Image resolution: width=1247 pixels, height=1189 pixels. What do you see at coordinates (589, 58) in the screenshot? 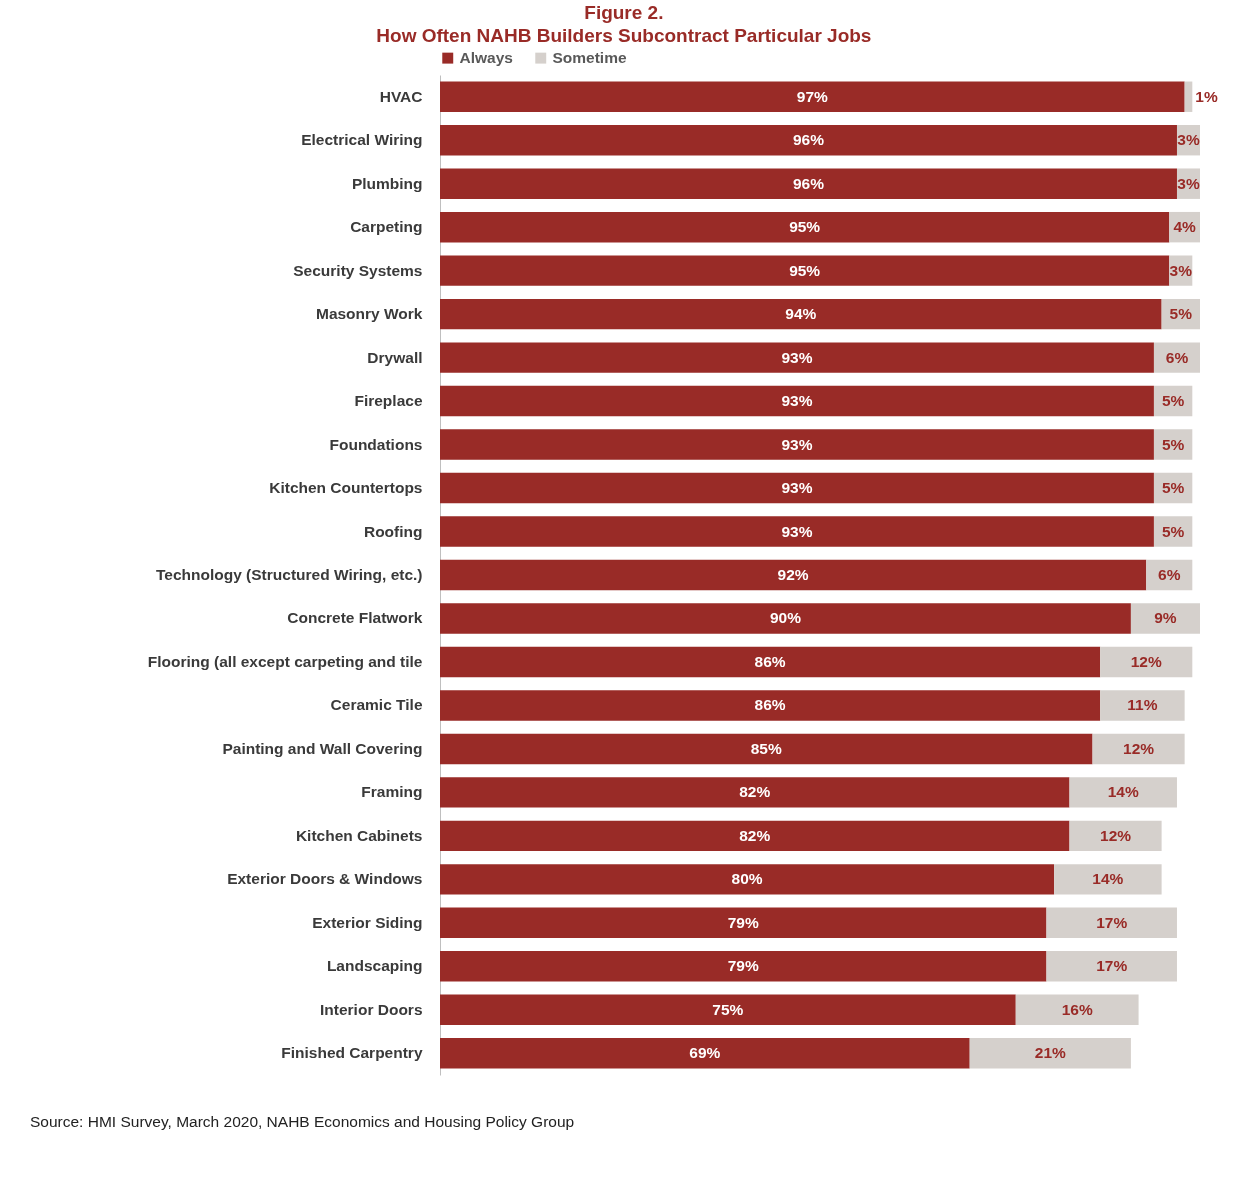
I see `legend-label: Sometime` at bounding box center [589, 58].